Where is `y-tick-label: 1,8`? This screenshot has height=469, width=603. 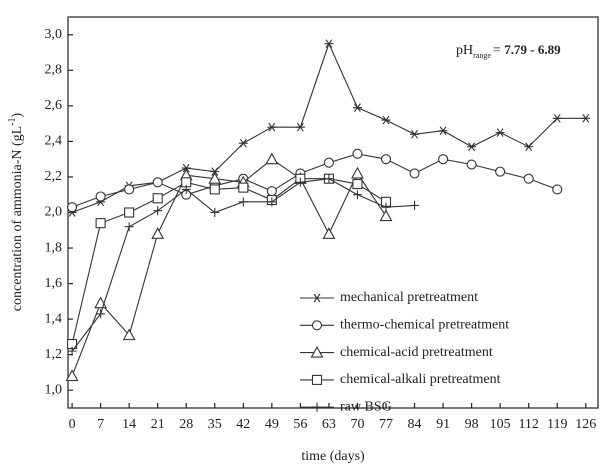 y-tick-label: 1,8 is located at coordinates (54, 247).